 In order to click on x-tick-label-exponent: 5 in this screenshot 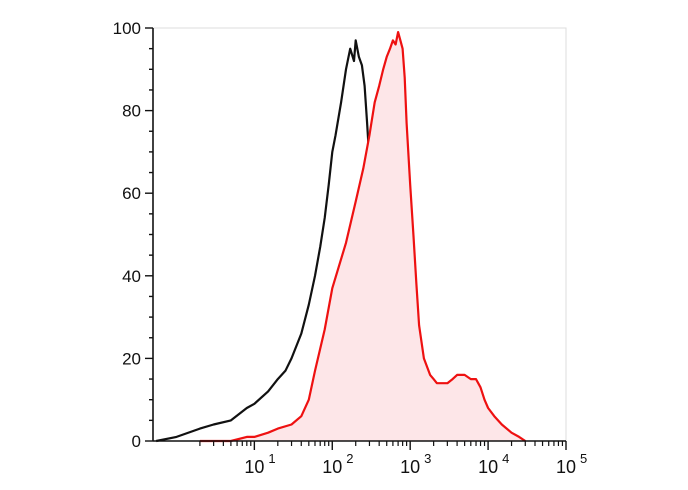, I will do `click(583, 458)`.